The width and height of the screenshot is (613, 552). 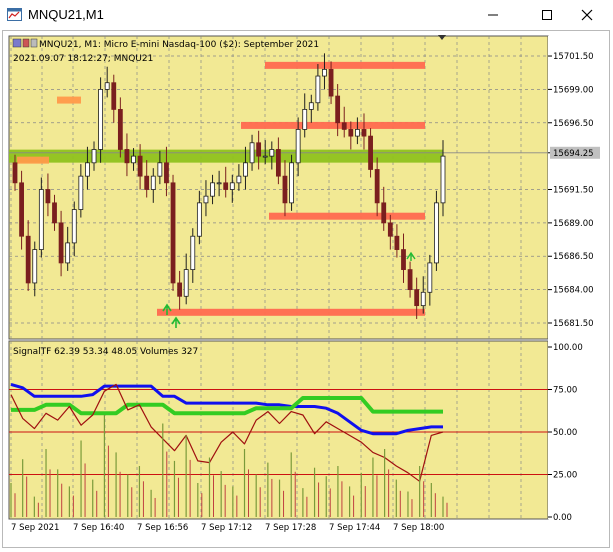 I want to click on window-title: MNQU21,M1, so click(x=66, y=14).